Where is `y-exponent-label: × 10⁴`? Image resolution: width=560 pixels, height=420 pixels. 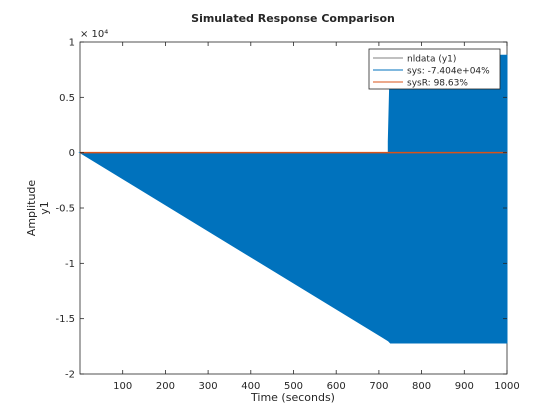 y-exponent-label: × 10⁴ is located at coordinates (94, 34).